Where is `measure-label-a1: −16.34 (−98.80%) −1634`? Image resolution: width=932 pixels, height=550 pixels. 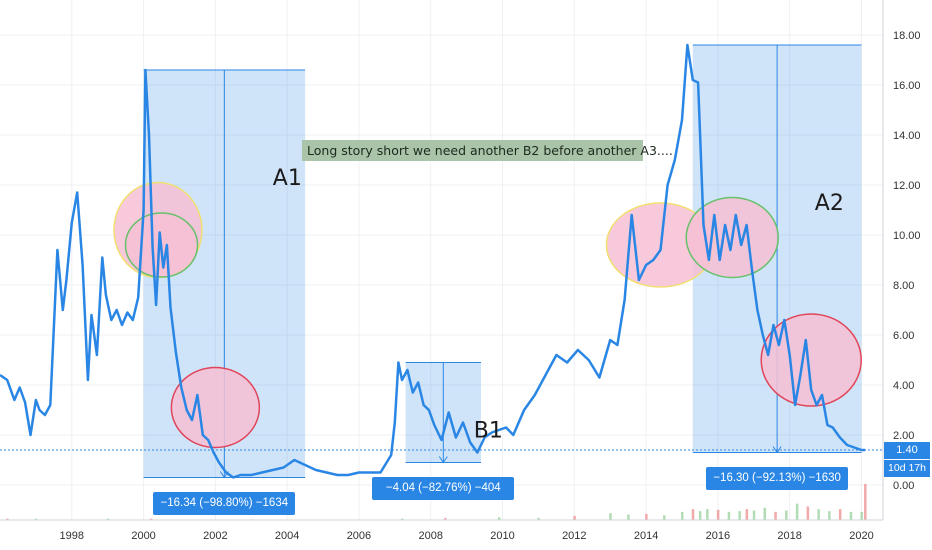
measure-label-a1: −16.34 (−98.80%) −1634 is located at coordinates (224, 503).